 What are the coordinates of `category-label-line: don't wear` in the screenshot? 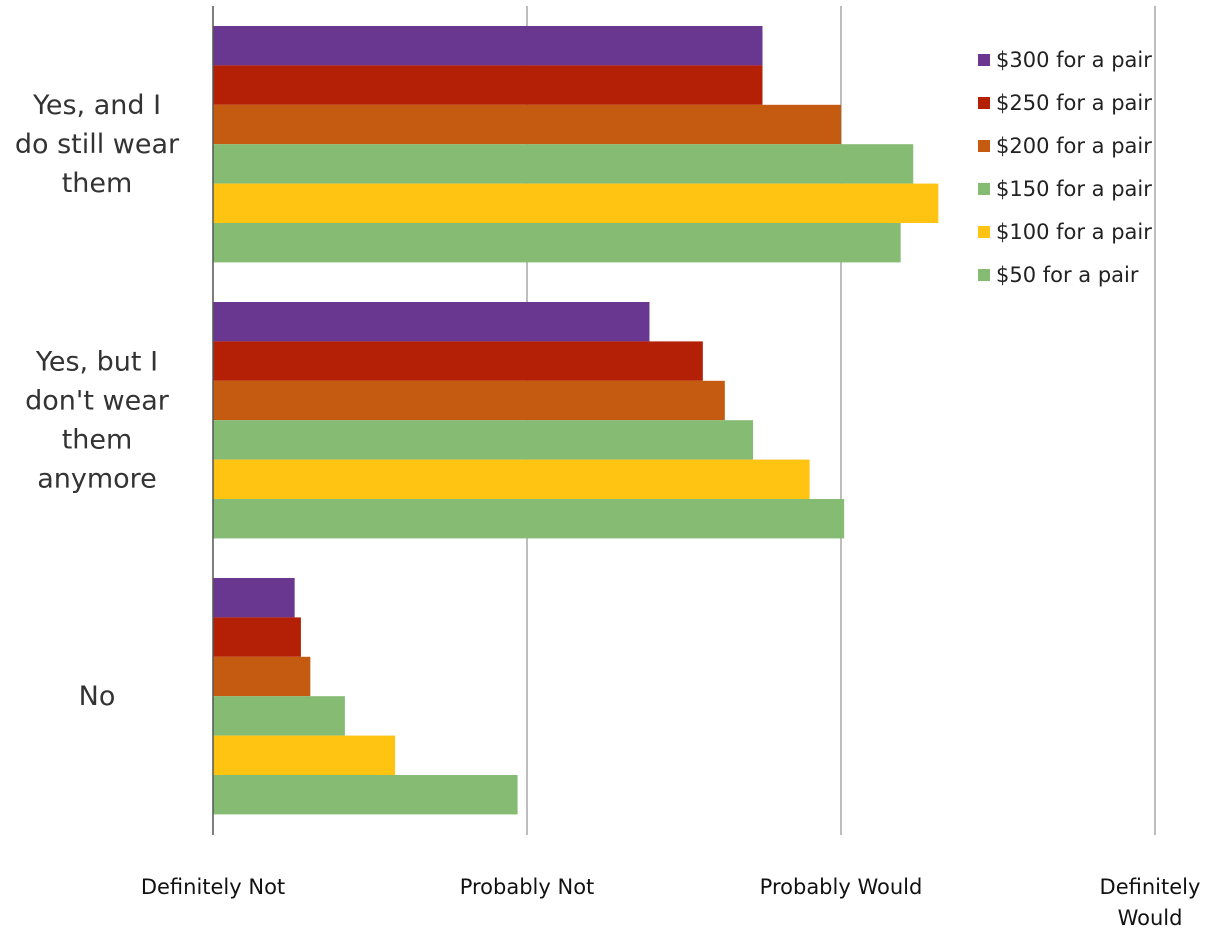 It's located at (97, 400).